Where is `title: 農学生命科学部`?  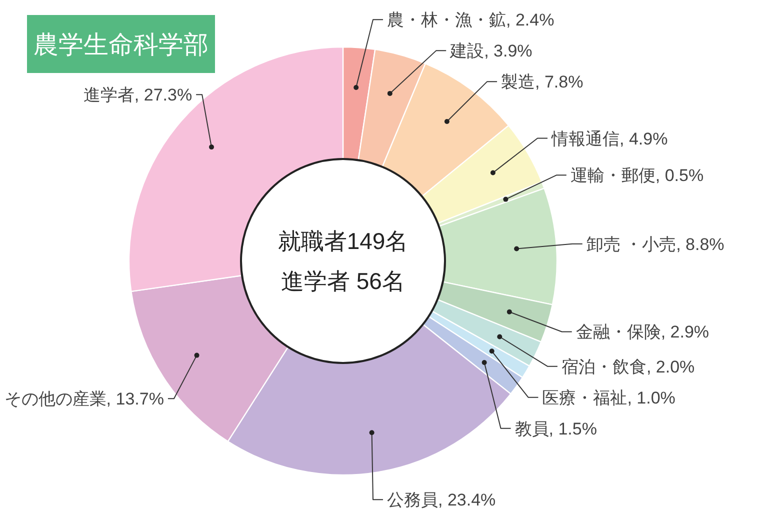
title: 農学生命科学部 is located at coordinates (121, 44).